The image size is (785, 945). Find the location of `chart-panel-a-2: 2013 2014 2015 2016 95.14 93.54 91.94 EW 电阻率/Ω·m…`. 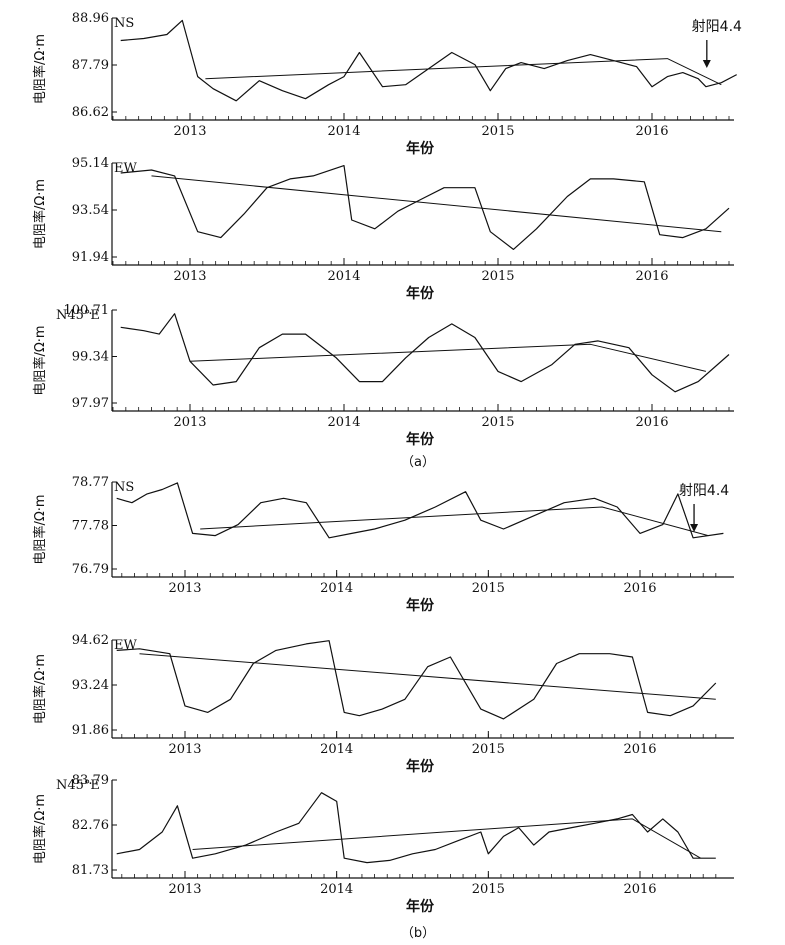

chart-panel-a-2: 2013 2014 2015 2016 95.14 93.54 91.94 EW 电阻率/Ω·m… is located at coordinates (383, 229).